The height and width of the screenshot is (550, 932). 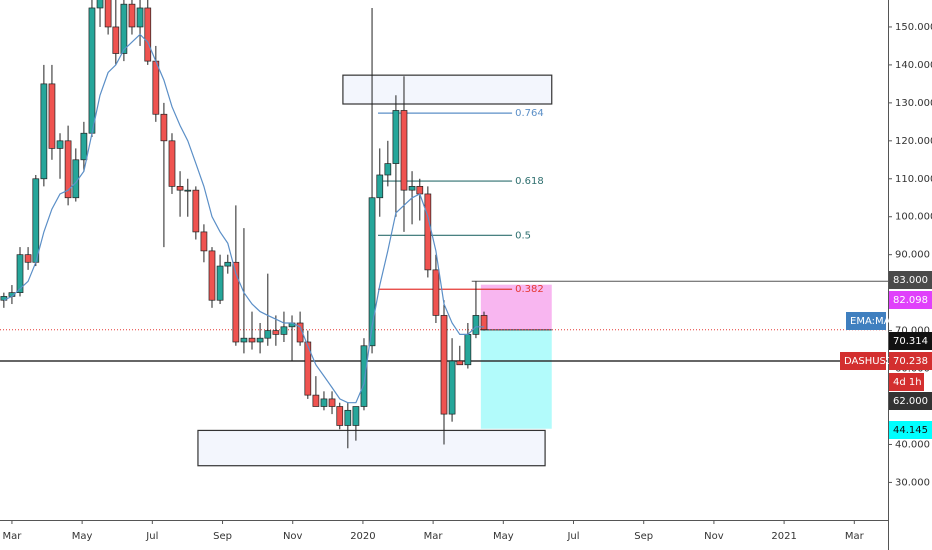 I want to click on support-tag: 62.000, so click(x=910, y=401).